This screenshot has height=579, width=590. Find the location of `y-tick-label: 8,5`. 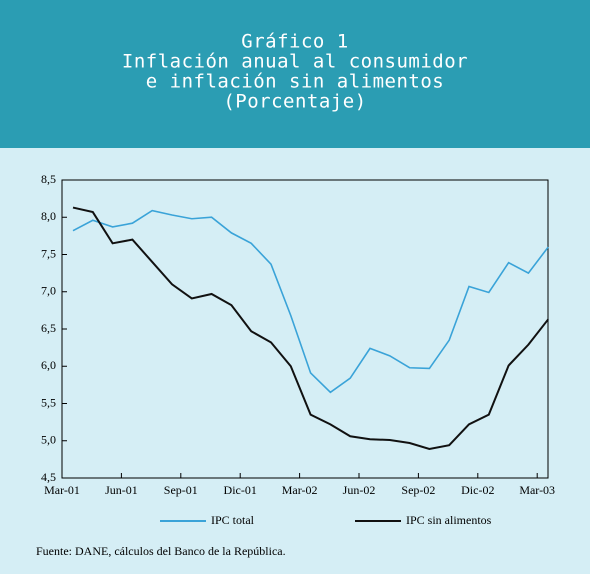

y-tick-label: 8,5 is located at coordinates (48, 179).